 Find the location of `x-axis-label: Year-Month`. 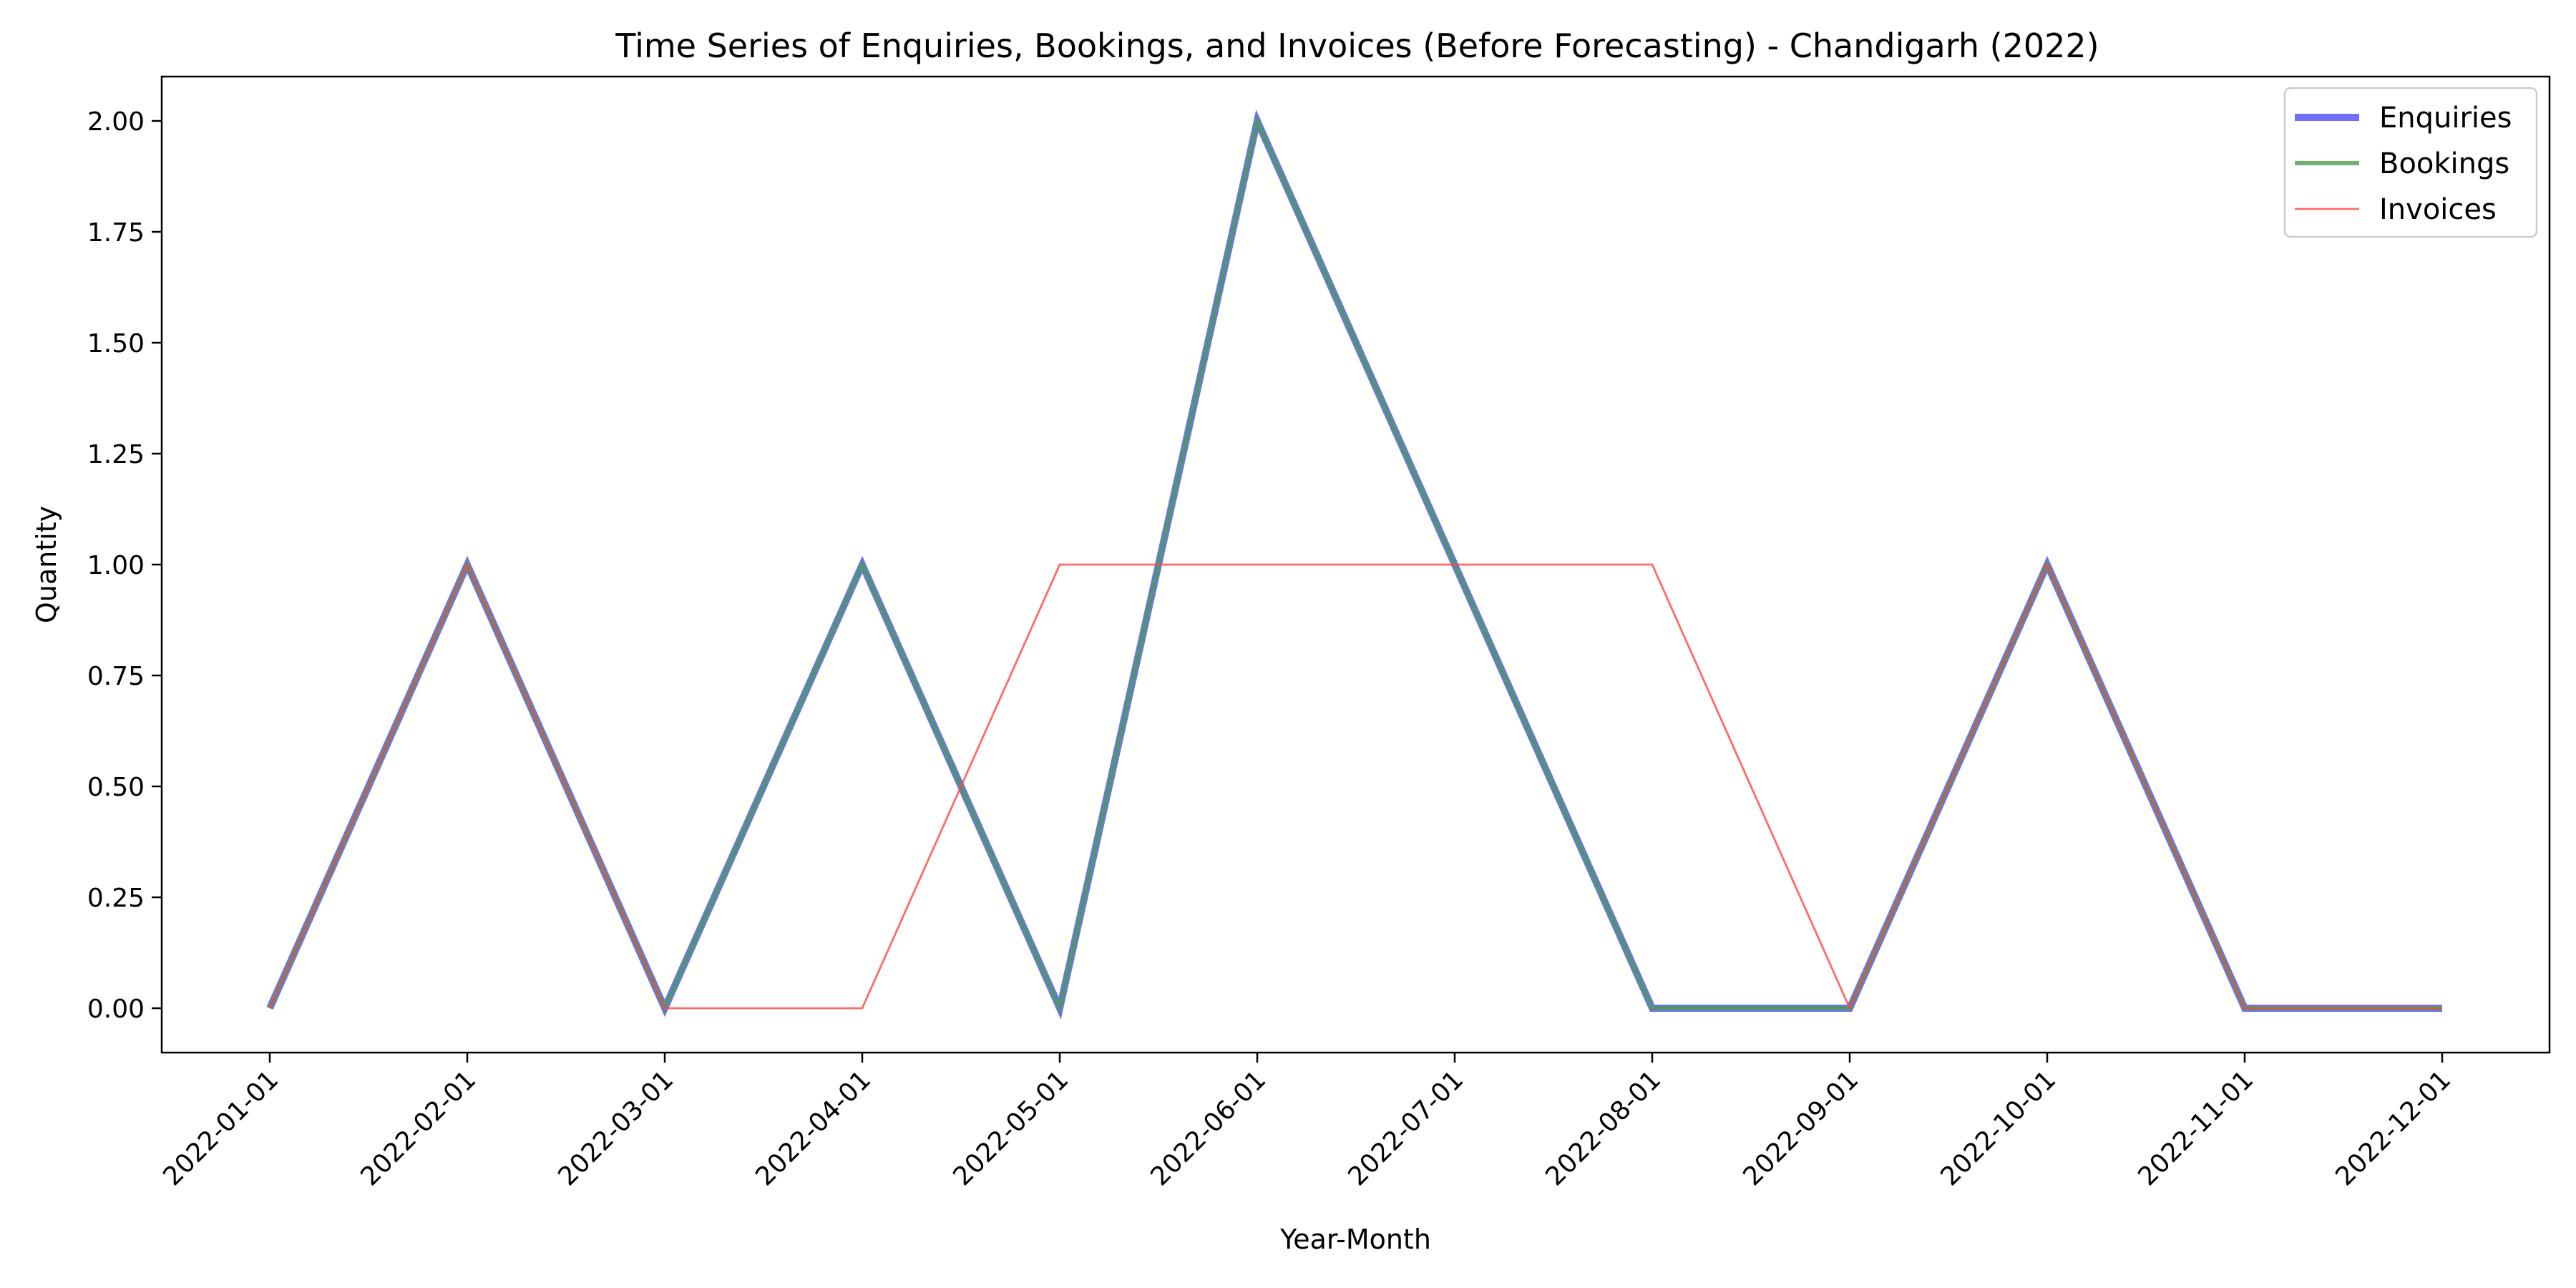

x-axis-label: Year-Month is located at coordinates (1355, 1239).